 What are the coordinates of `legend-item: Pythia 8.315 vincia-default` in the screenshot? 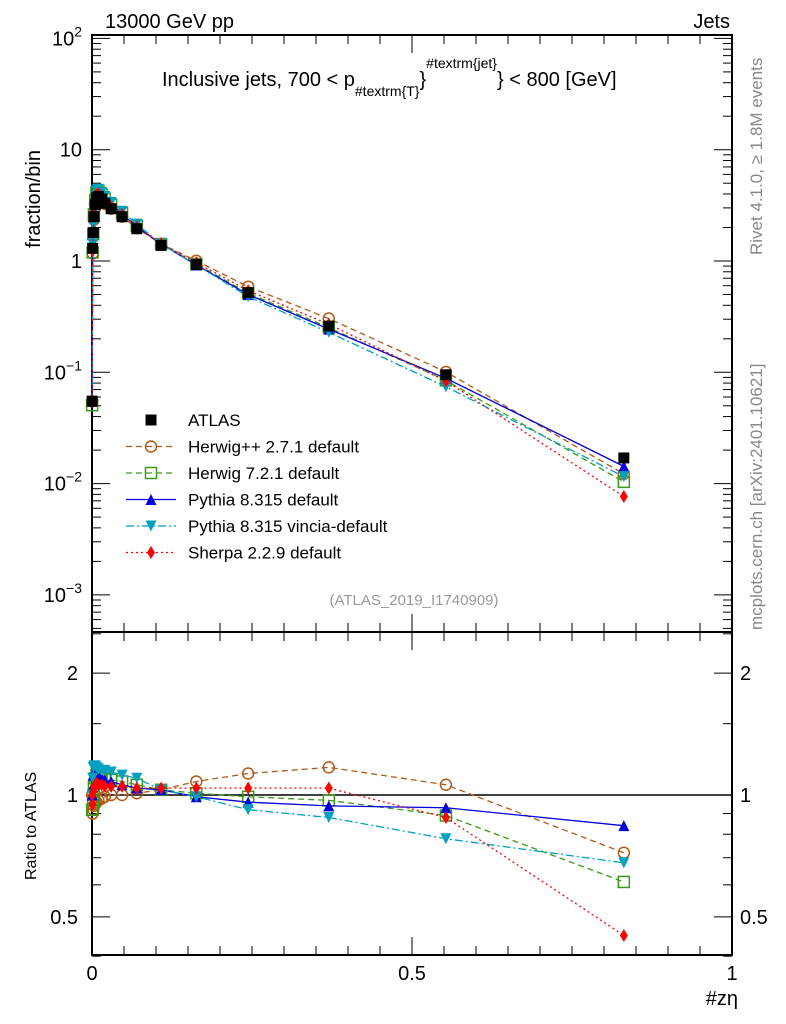 It's located at (257, 526).